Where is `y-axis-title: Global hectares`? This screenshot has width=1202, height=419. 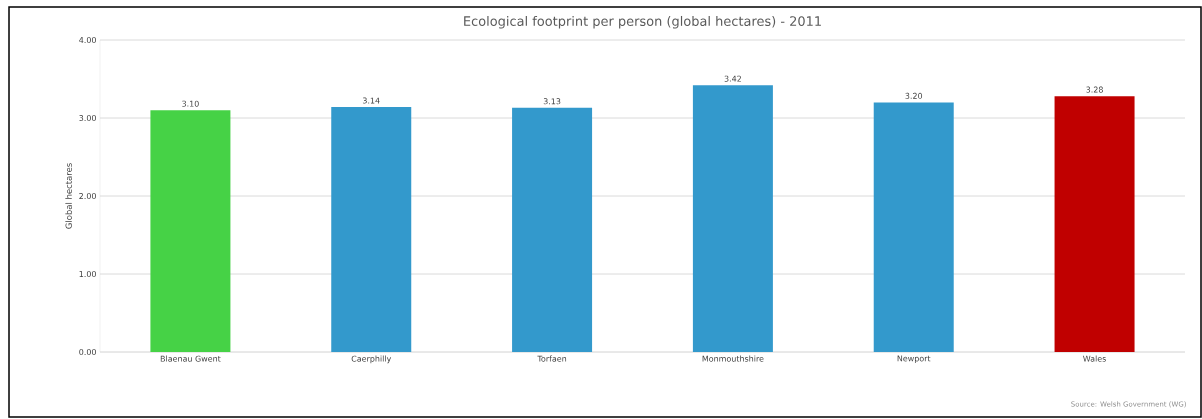 y-axis-title: Global hectares is located at coordinates (68, 196).